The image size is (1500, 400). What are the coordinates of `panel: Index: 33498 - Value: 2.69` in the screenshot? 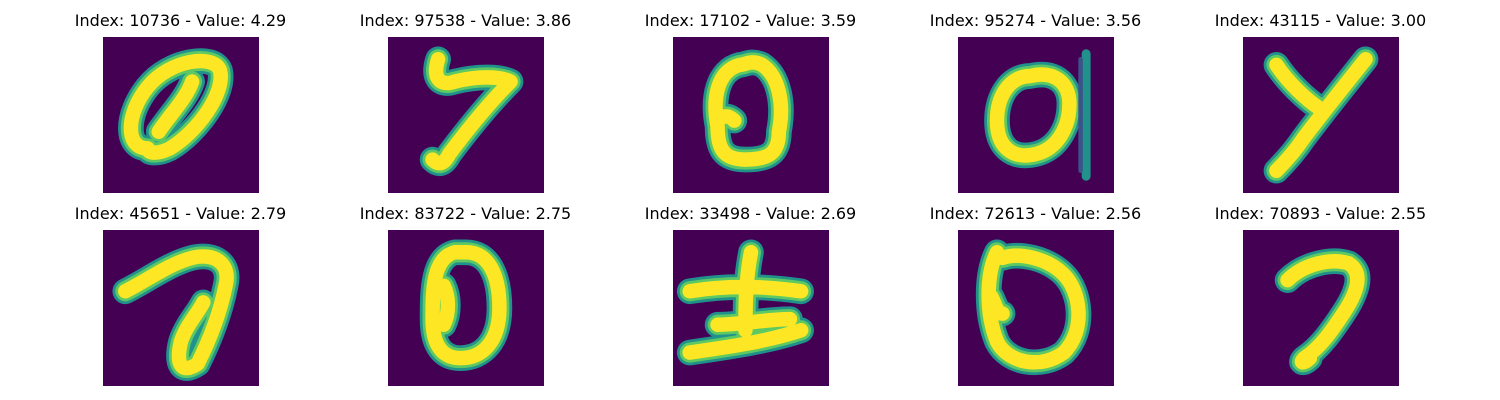 It's located at (750, 289).